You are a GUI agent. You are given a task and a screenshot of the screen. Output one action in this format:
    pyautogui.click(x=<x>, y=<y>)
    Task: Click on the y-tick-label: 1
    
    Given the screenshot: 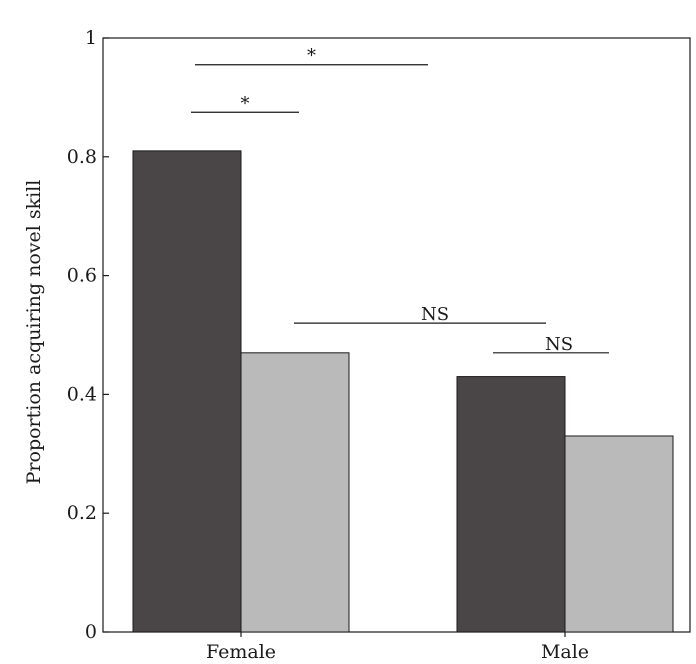 What is the action you would take?
    pyautogui.click(x=91, y=38)
    